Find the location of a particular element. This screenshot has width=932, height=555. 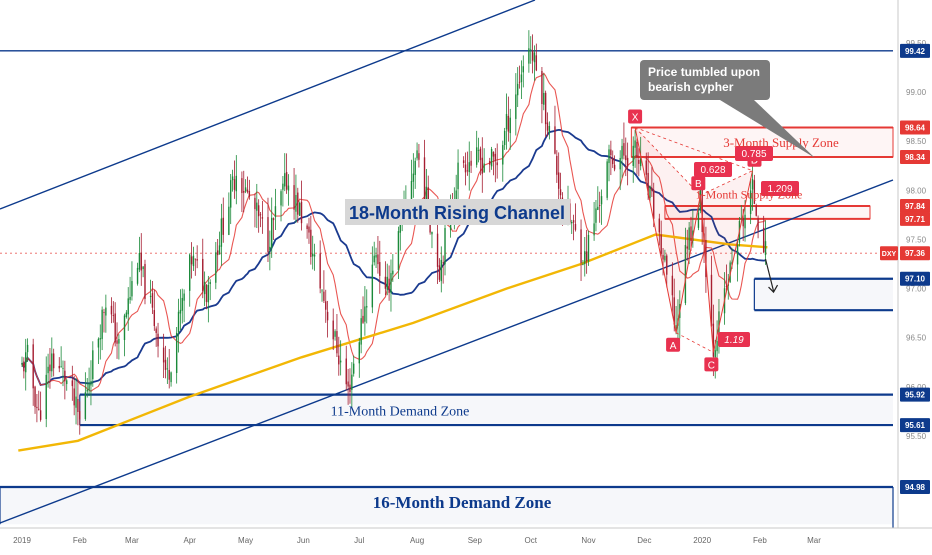

symbol-tag is located at coordinates (889, 253).